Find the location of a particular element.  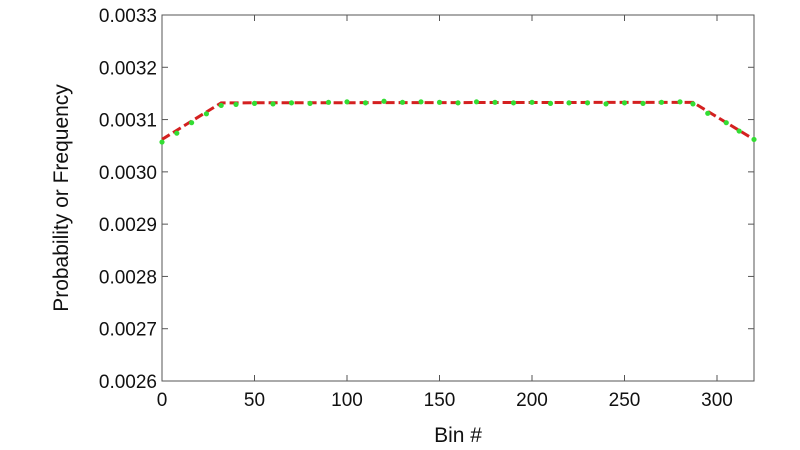

y-tick-label: 0.0029 is located at coordinates (128, 225).